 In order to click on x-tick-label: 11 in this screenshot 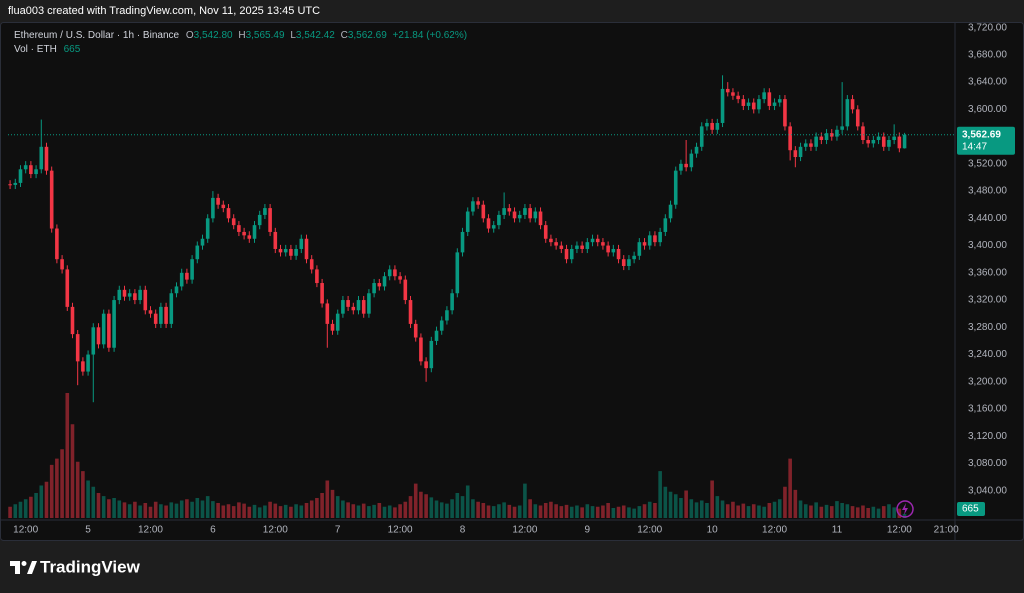, I will do `click(837, 530)`.